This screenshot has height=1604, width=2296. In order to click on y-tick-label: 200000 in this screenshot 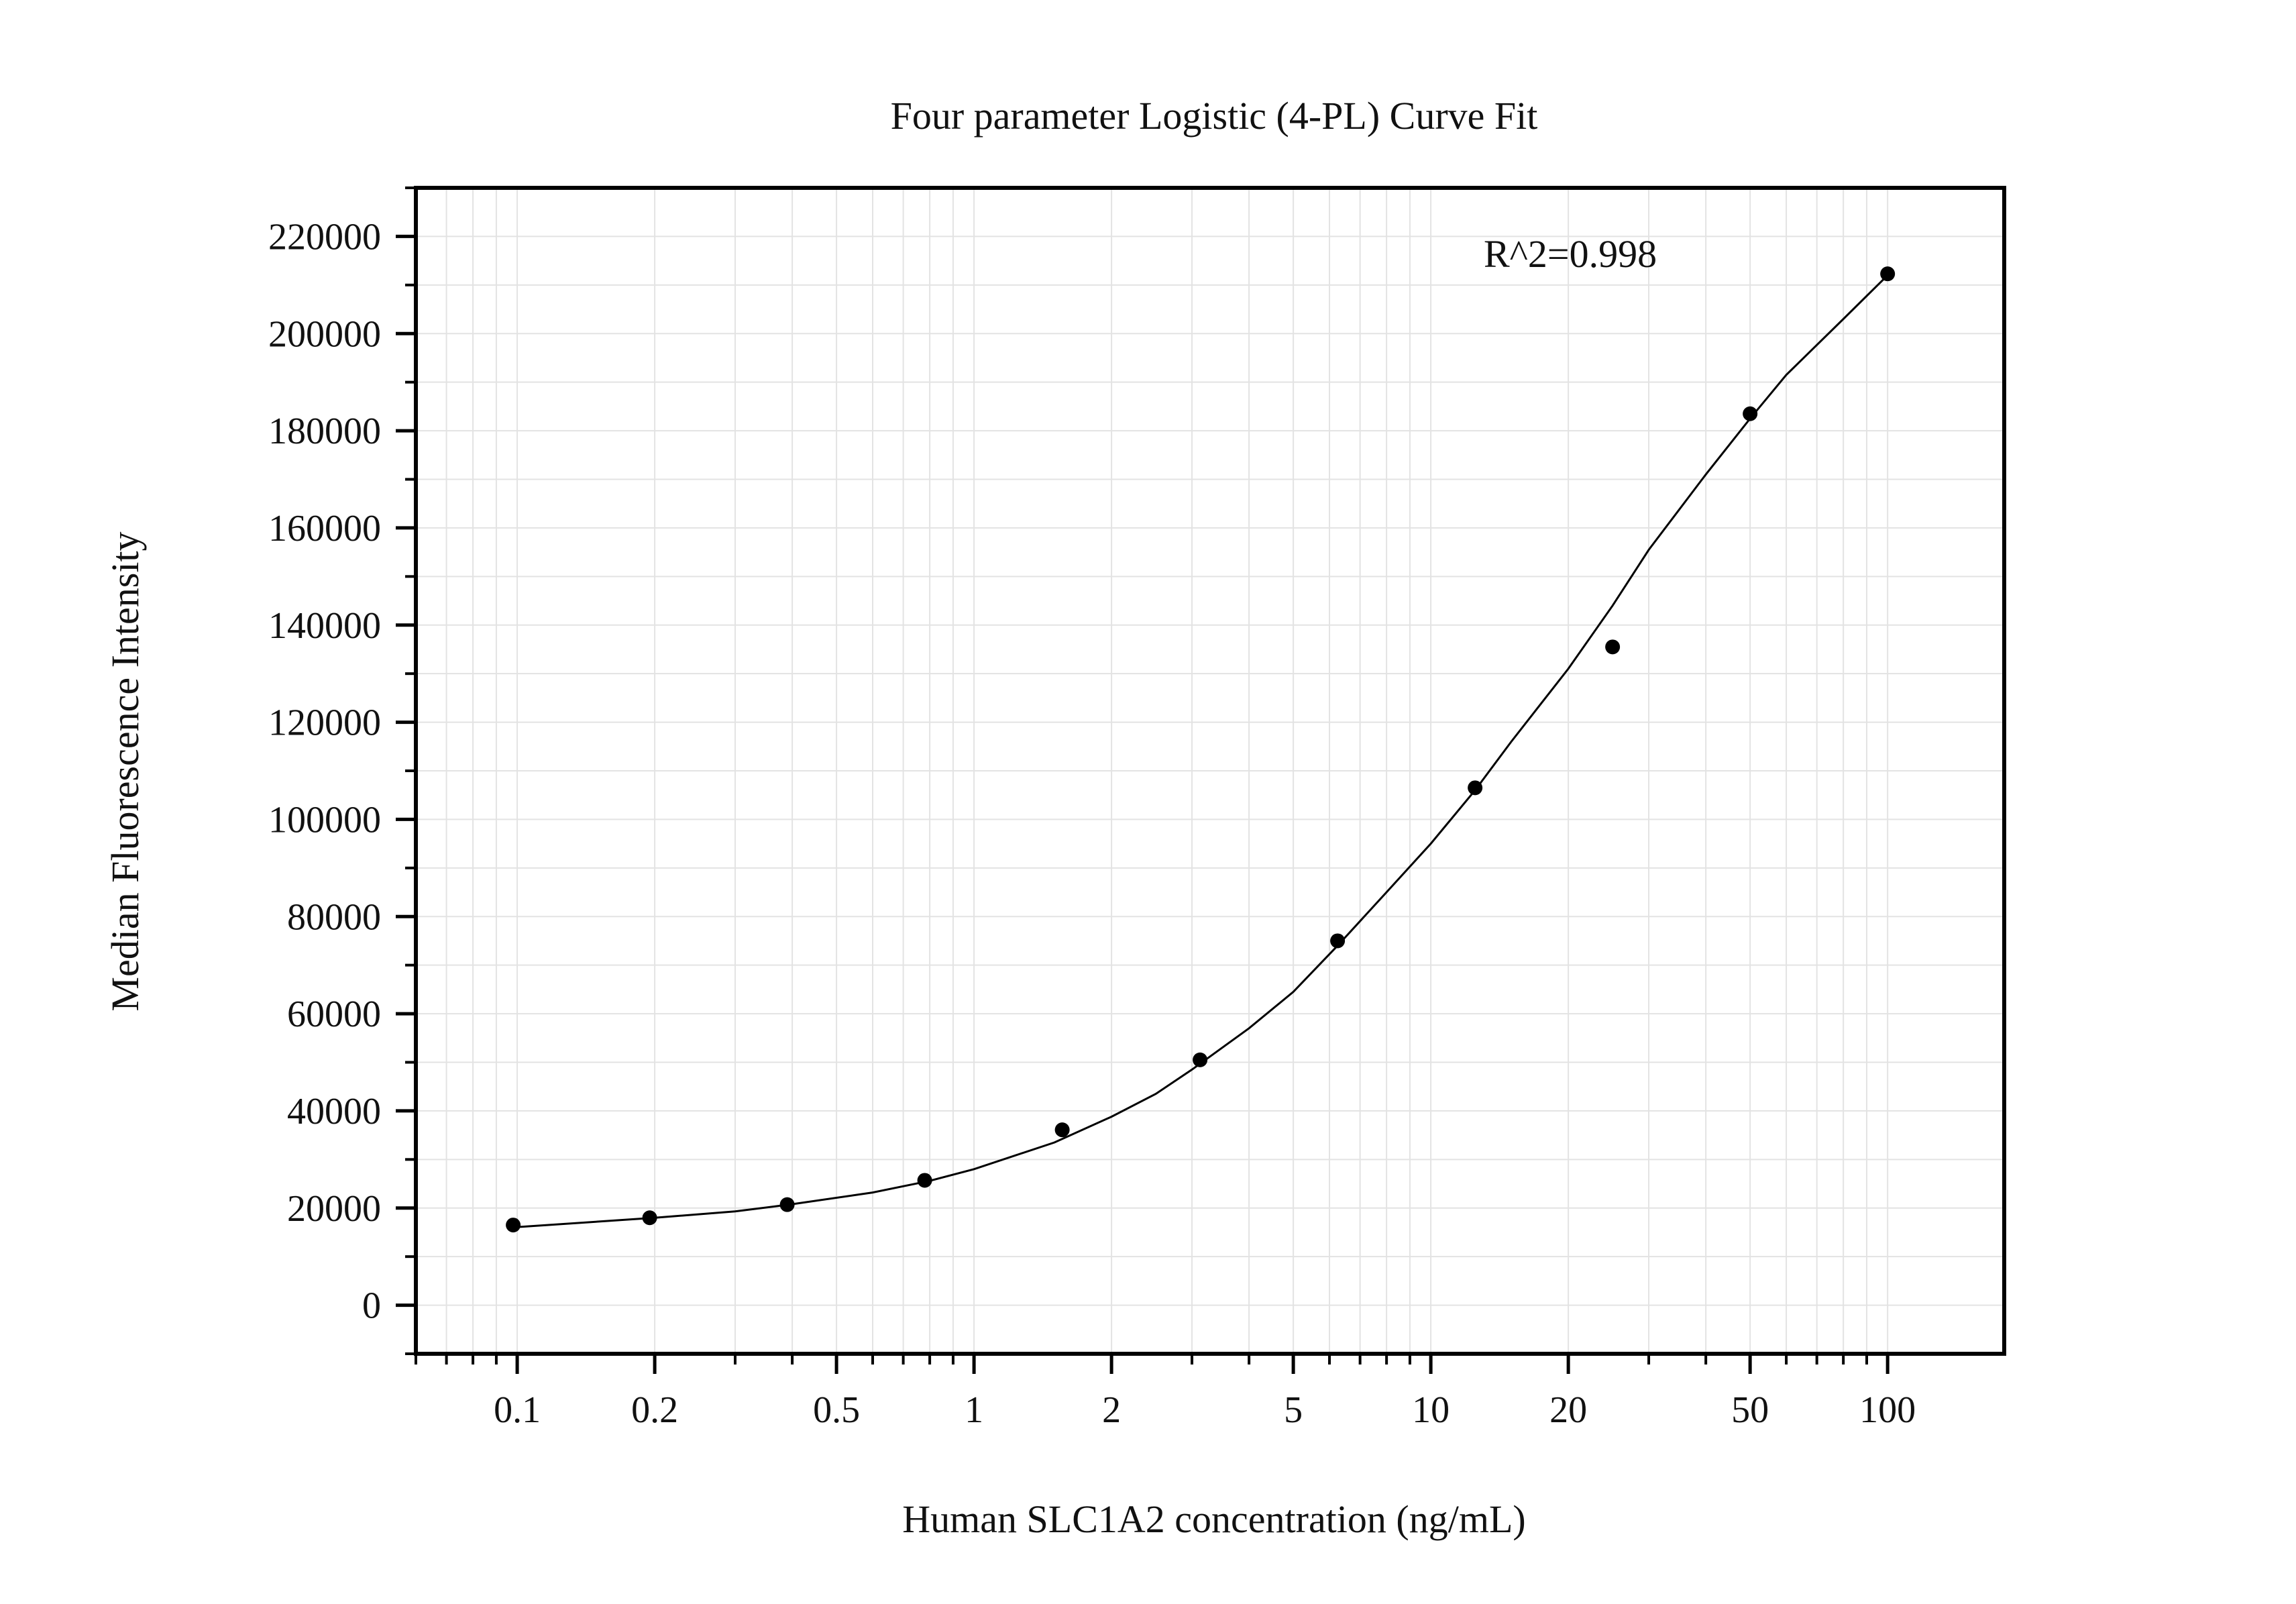, I will do `click(324, 334)`.